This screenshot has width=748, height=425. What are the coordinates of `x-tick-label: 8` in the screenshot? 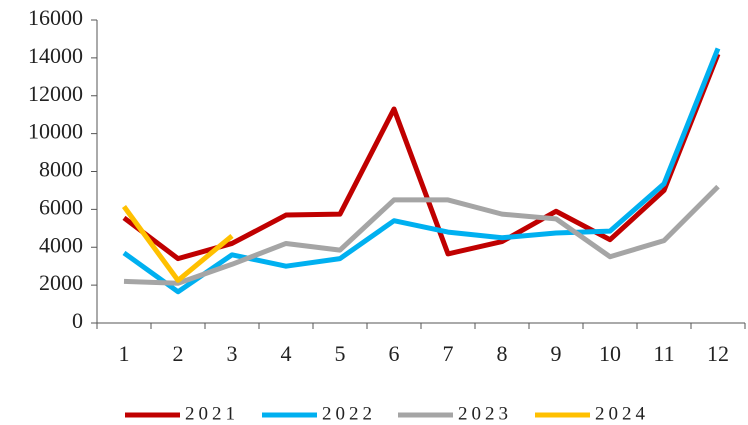 It's located at (502, 353).